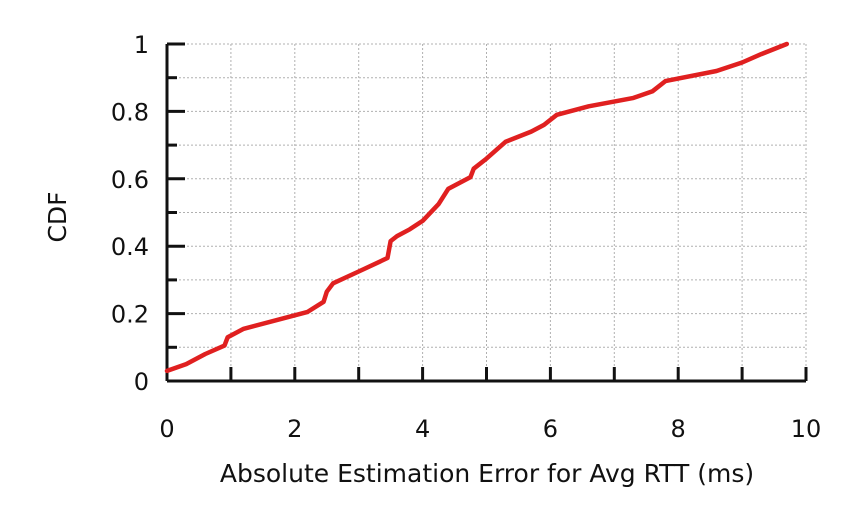 Image resolution: width=863 pixels, height=518 pixels. Describe the element at coordinates (141, 45) in the screenshot. I see `y-tick-label: 1` at that location.